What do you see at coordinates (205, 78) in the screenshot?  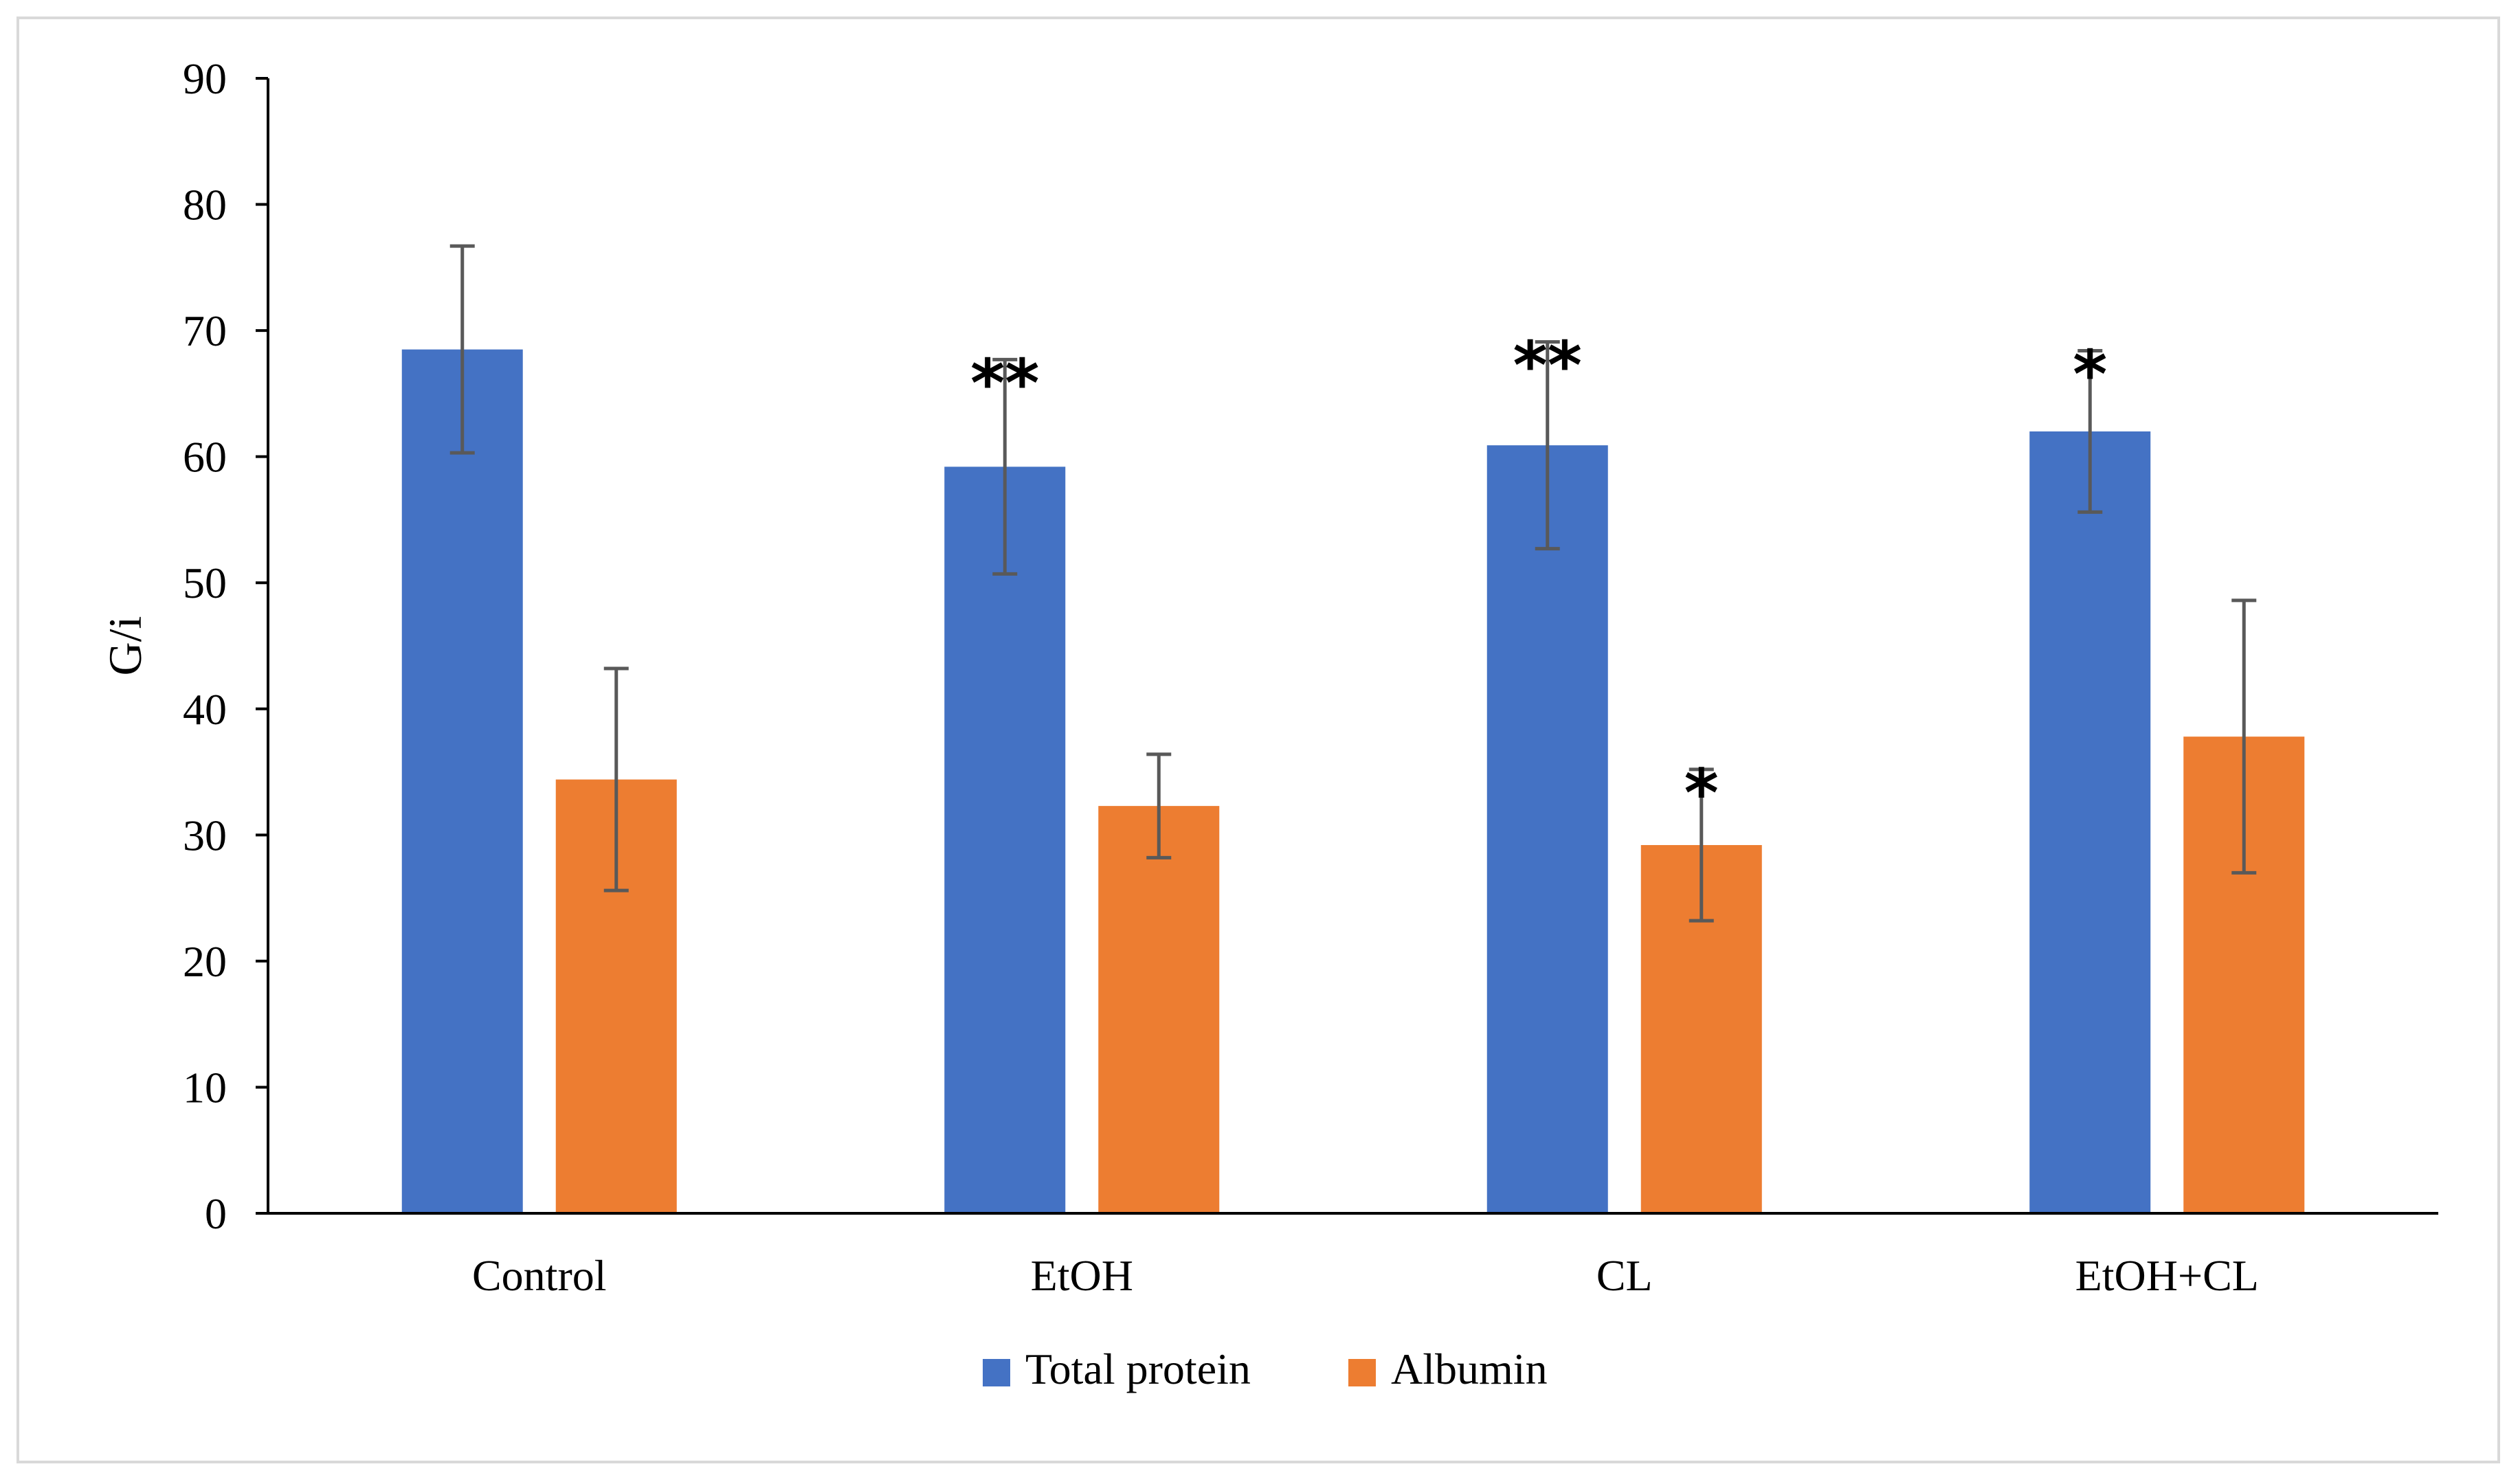 I see `y-tick-label: 90` at bounding box center [205, 78].